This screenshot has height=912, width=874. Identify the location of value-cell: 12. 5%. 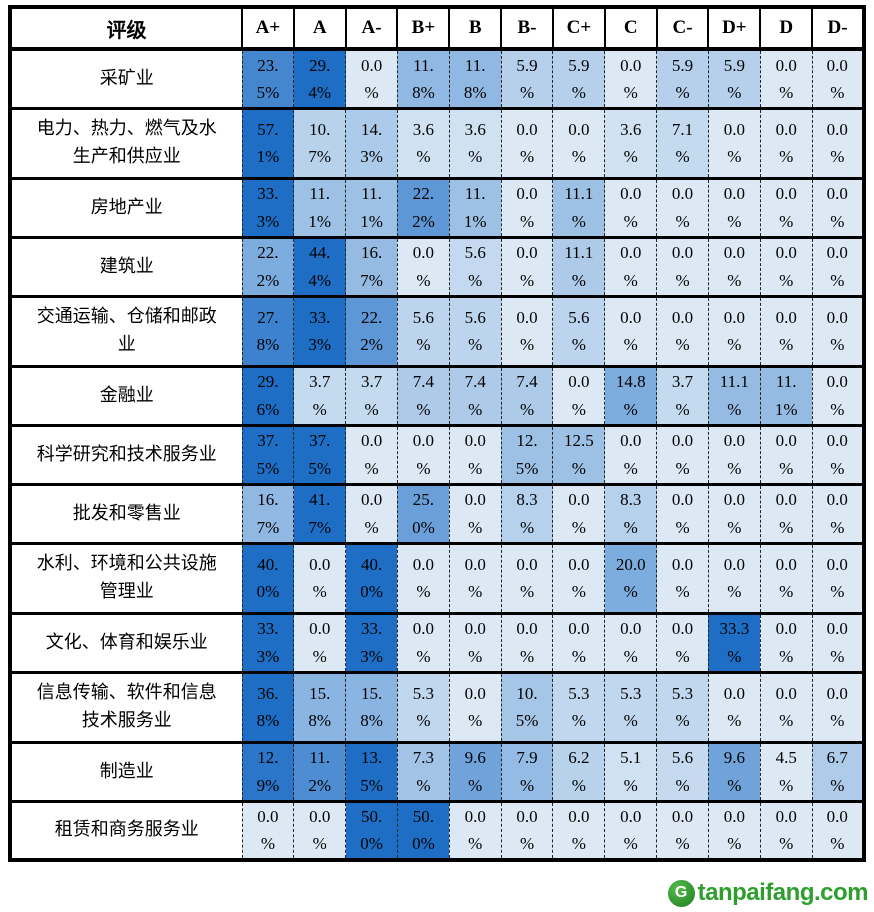
(526, 454).